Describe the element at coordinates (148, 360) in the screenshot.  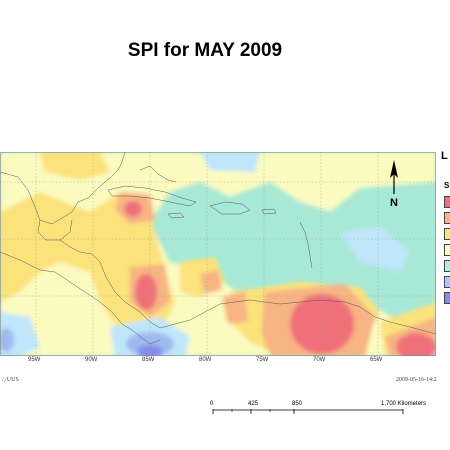
I see `lon-tick-label: 85W` at that location.